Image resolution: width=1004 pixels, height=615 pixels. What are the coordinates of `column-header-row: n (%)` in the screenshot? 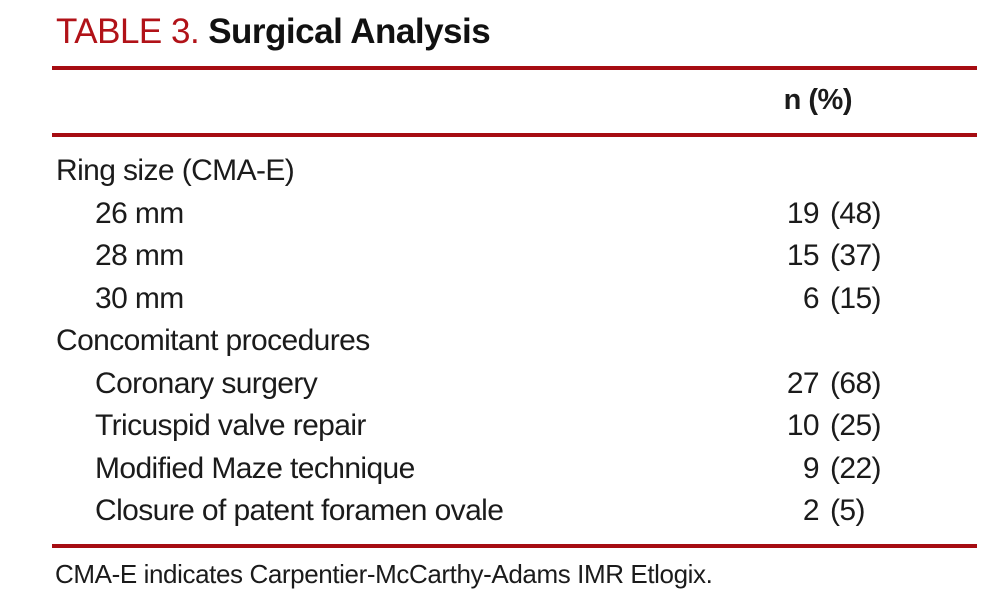 It's located at (514, 100).